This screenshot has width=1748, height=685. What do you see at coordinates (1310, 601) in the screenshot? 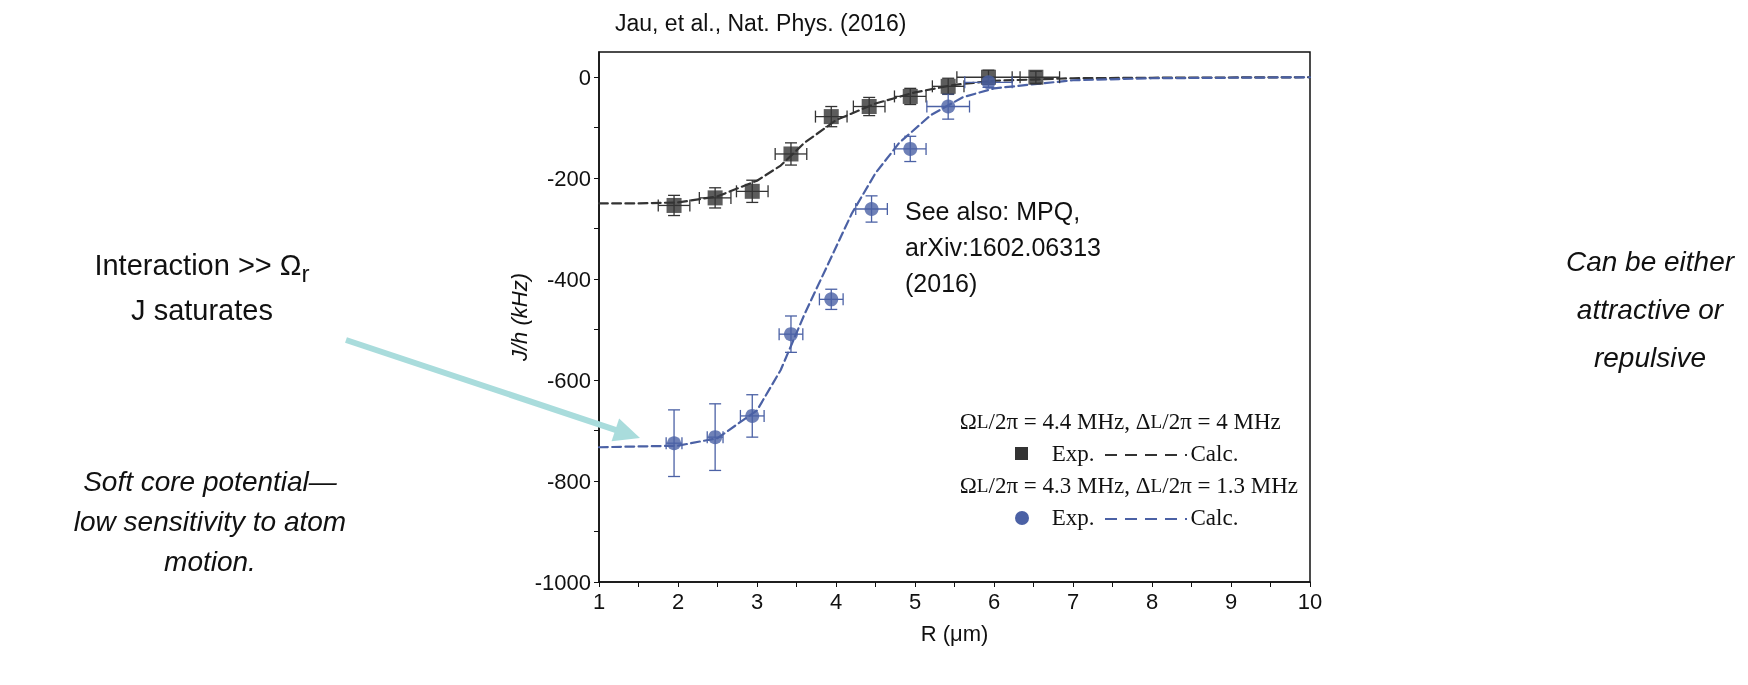
I see `x-tick-label: 10` at bounding box center [1310, 601].